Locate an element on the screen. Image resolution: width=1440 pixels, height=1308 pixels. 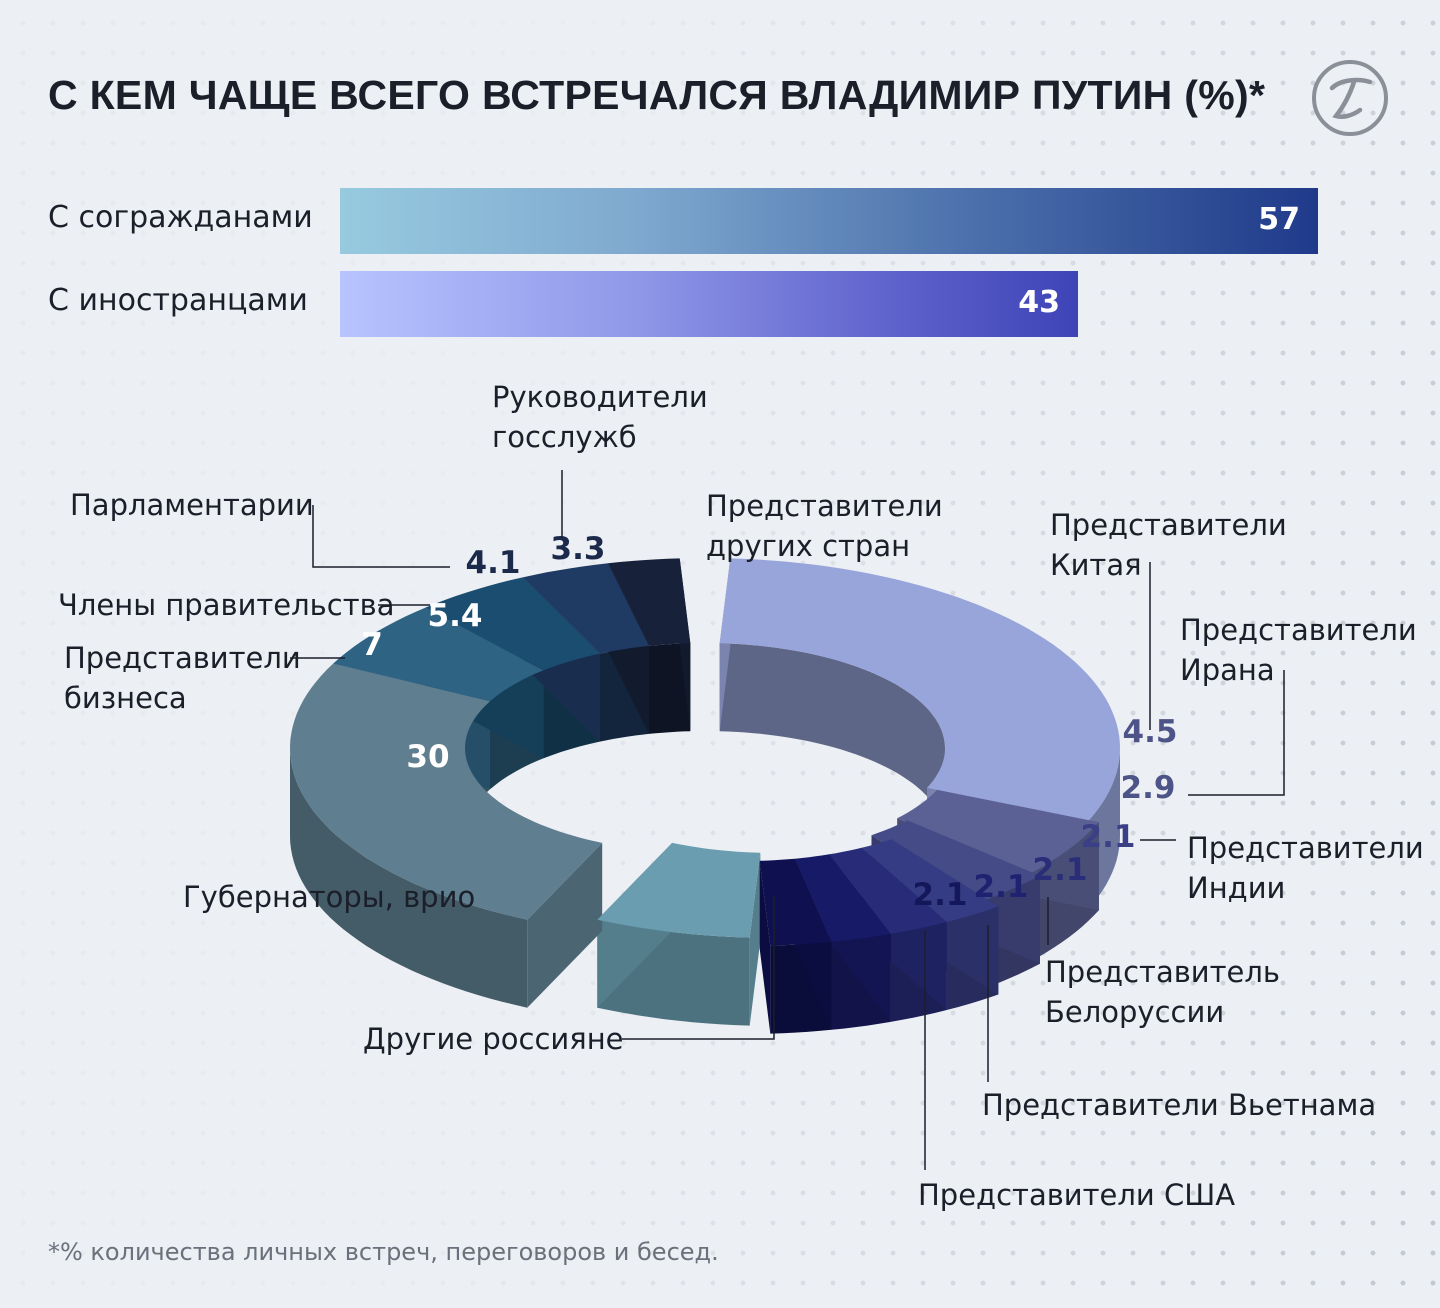
donut-slice-5-top is located at coordinates (919, 689).